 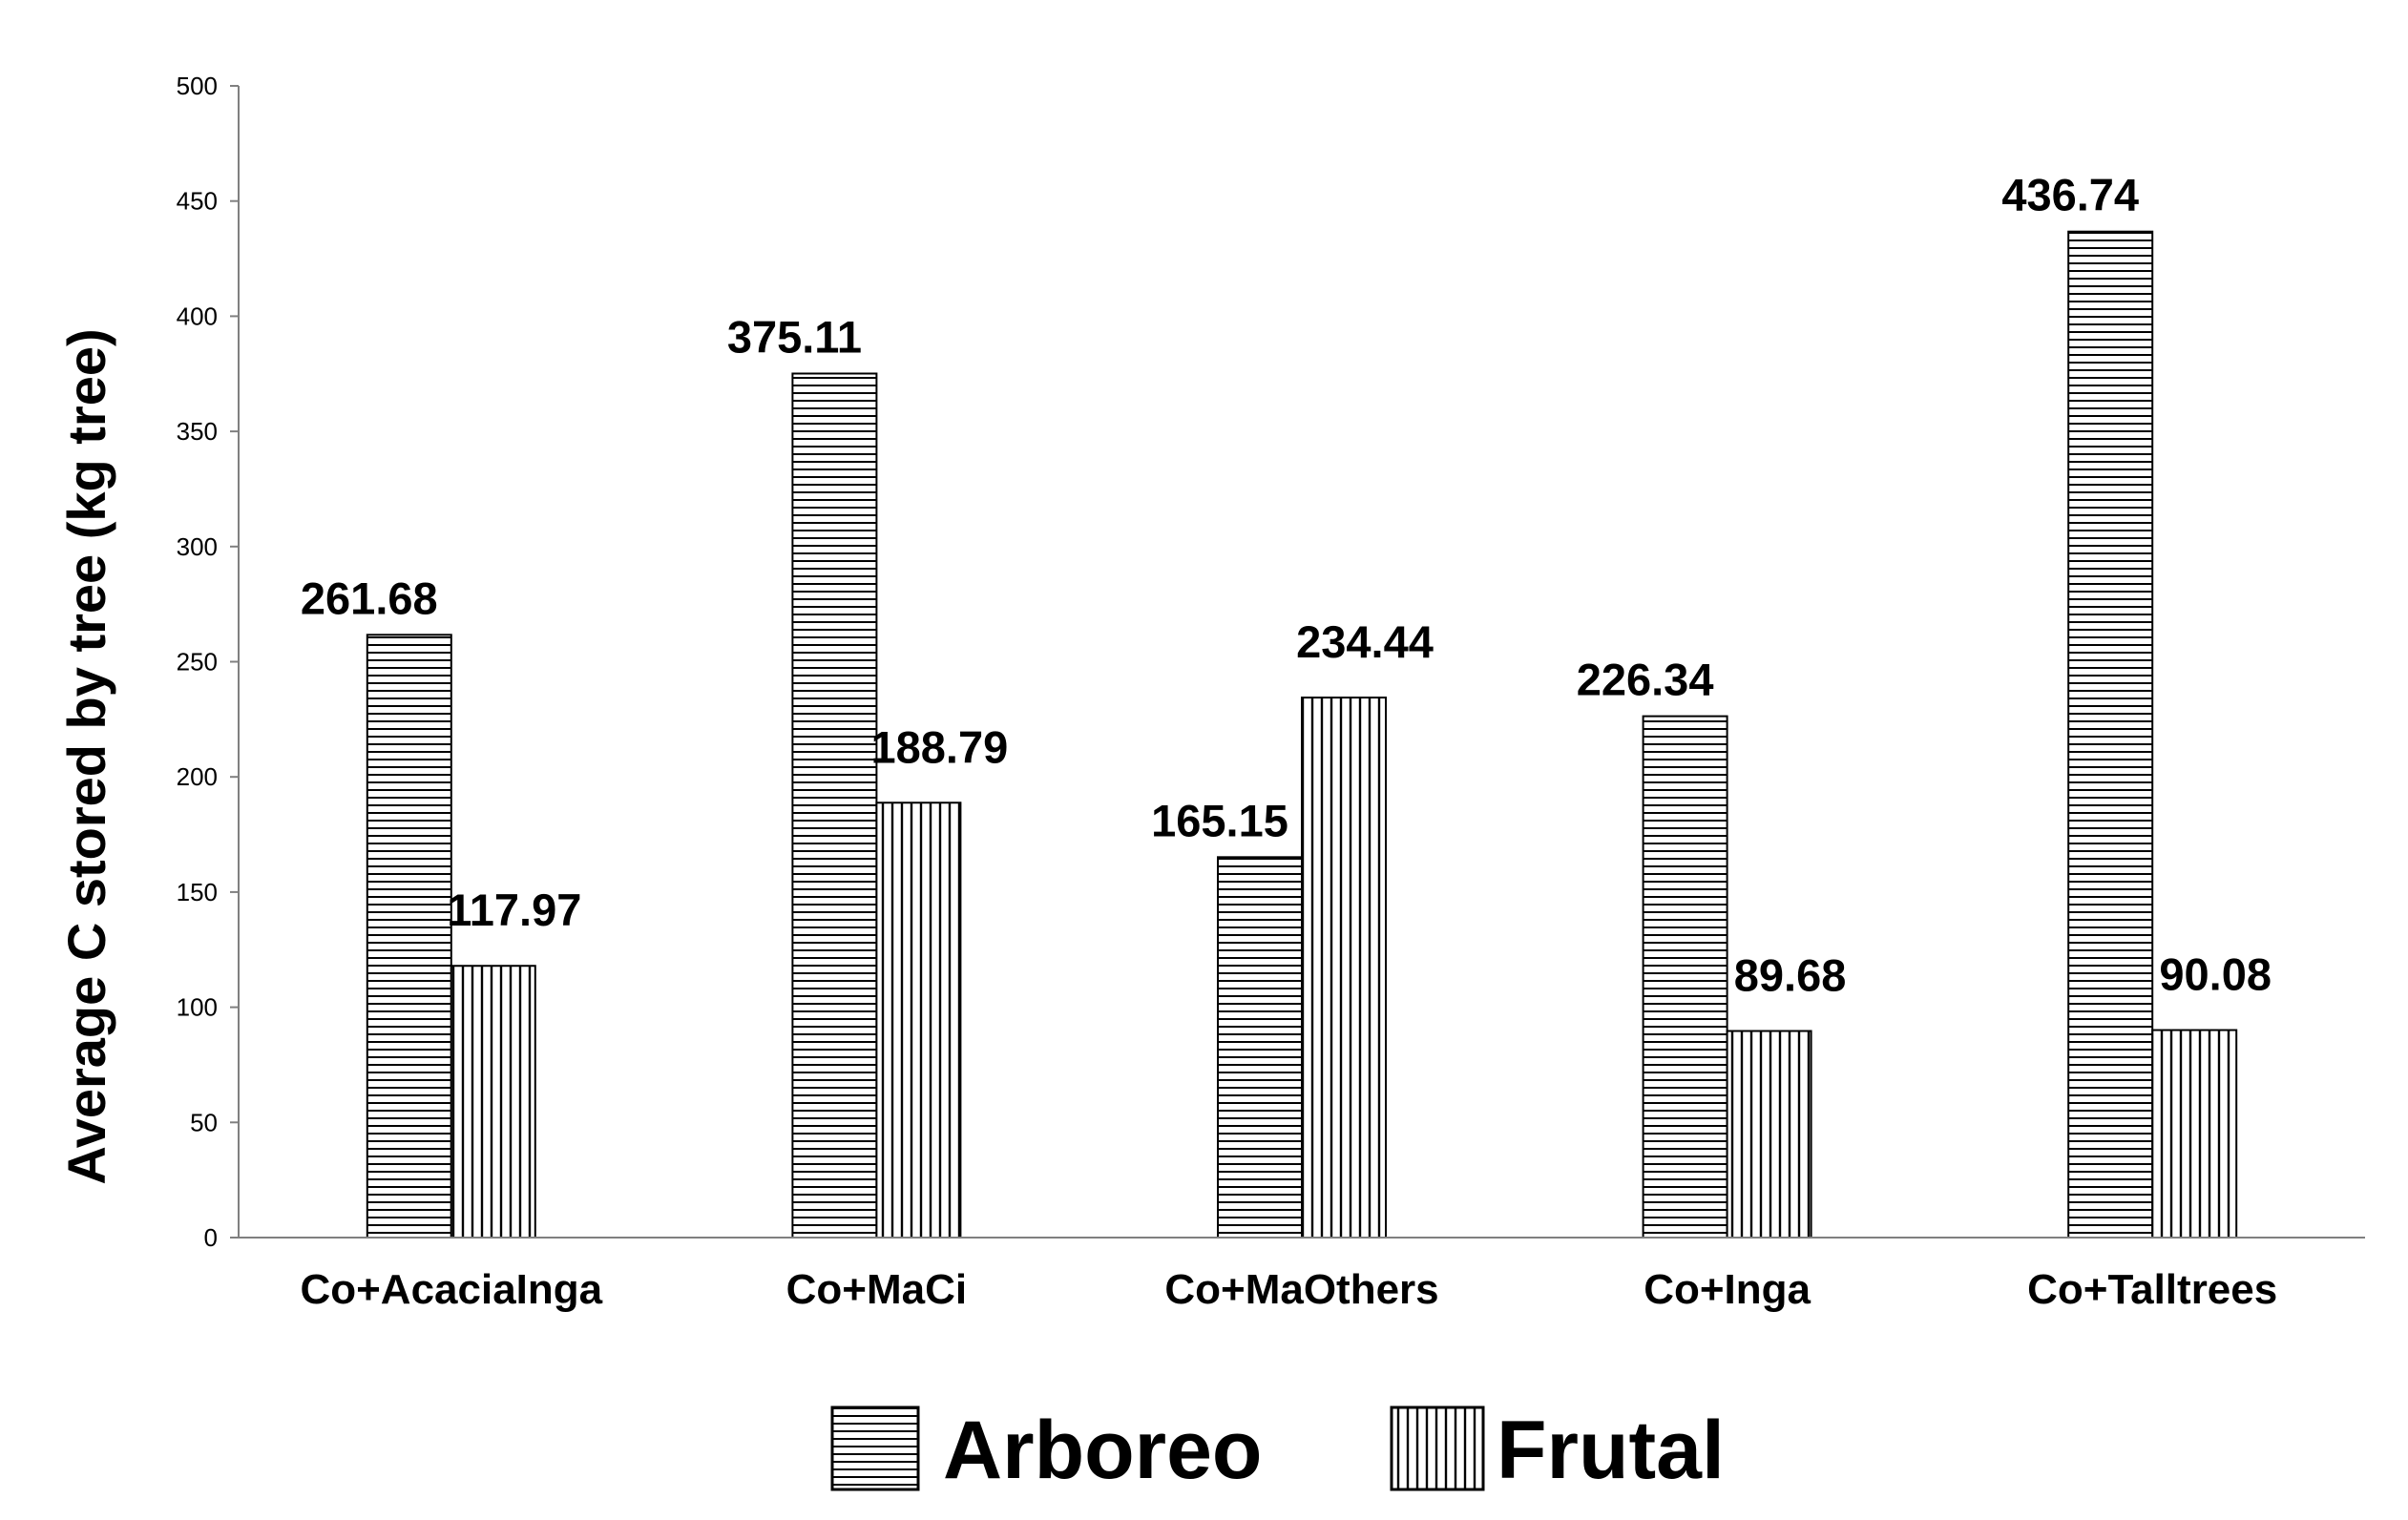 What do you see at coordinates (1219, 820) in the screenshot?
I see `data-label-arboreo: 165.15` at bounding box center [1219, 820].